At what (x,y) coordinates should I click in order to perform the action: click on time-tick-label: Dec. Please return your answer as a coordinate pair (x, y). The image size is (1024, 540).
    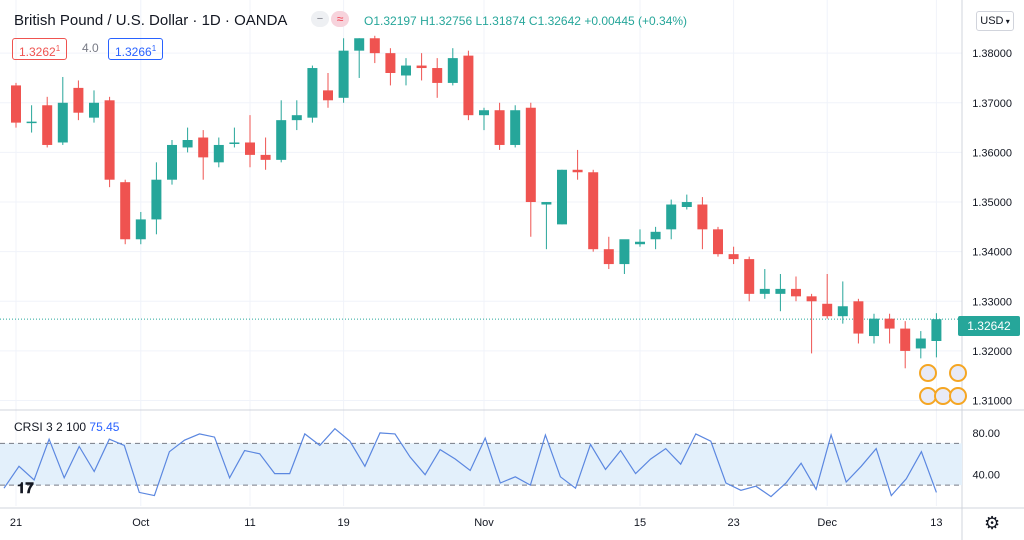
    Looking at the image, I should click on (827, 523).